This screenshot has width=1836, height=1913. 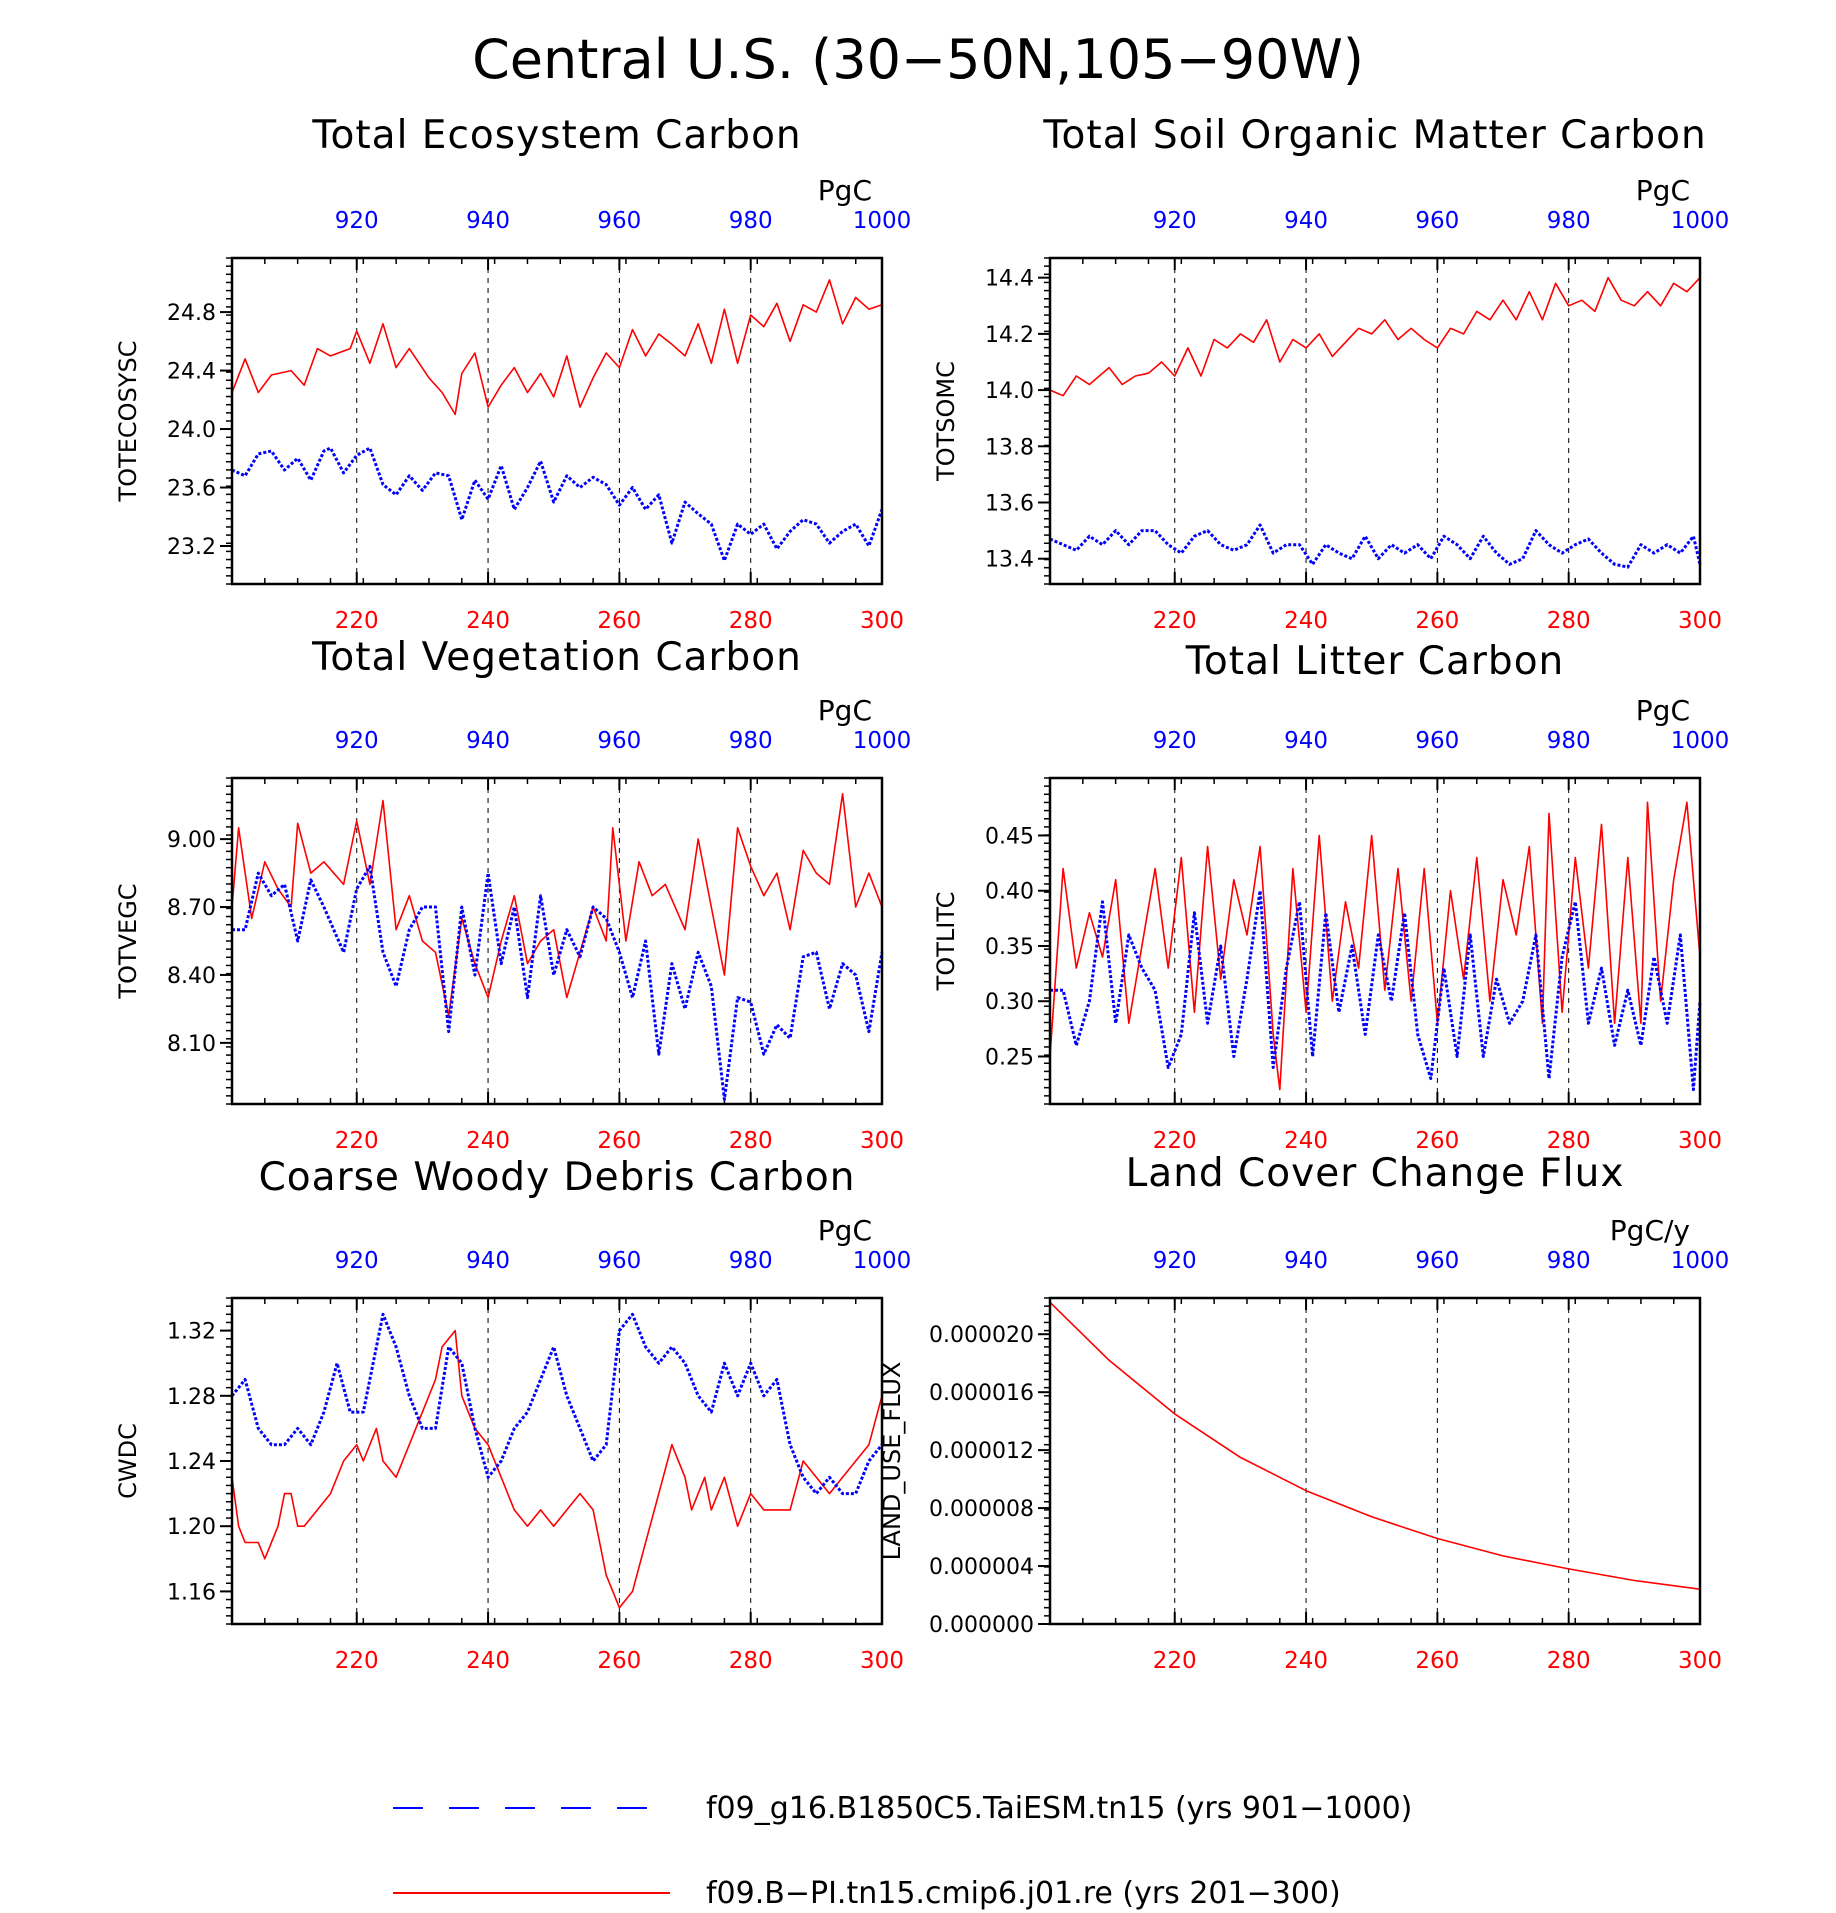 What do you see at coordinates (1375, 1173) in the screenshot?
I see `panel-title: Land Cover Change Flux` at bounding box center [1375, 1173].